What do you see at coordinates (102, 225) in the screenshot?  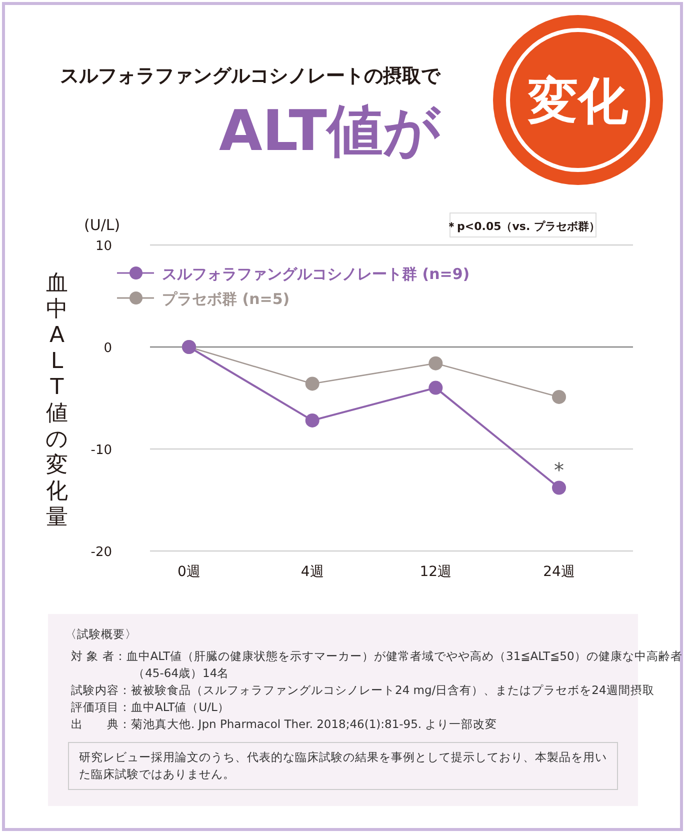 I see `text: (U/L)` at bounding box center [102, 225].